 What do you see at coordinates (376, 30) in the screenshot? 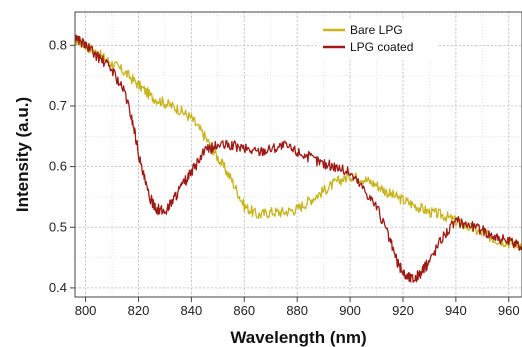
I see `legend-label-bare-lpg: Bare LPG` at bounding box center [376, 30].